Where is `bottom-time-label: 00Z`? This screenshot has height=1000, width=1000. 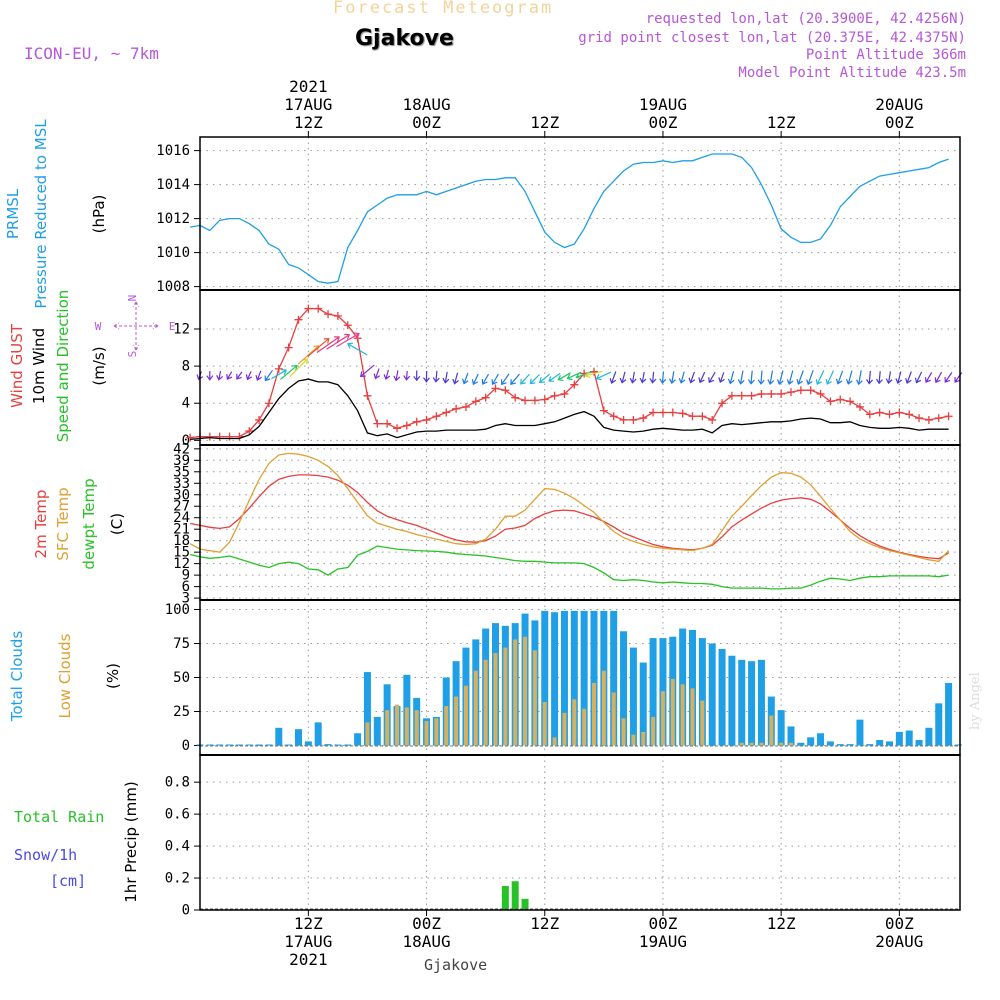
bottom-time-label: 00Z is located at coordinates (662, 923).